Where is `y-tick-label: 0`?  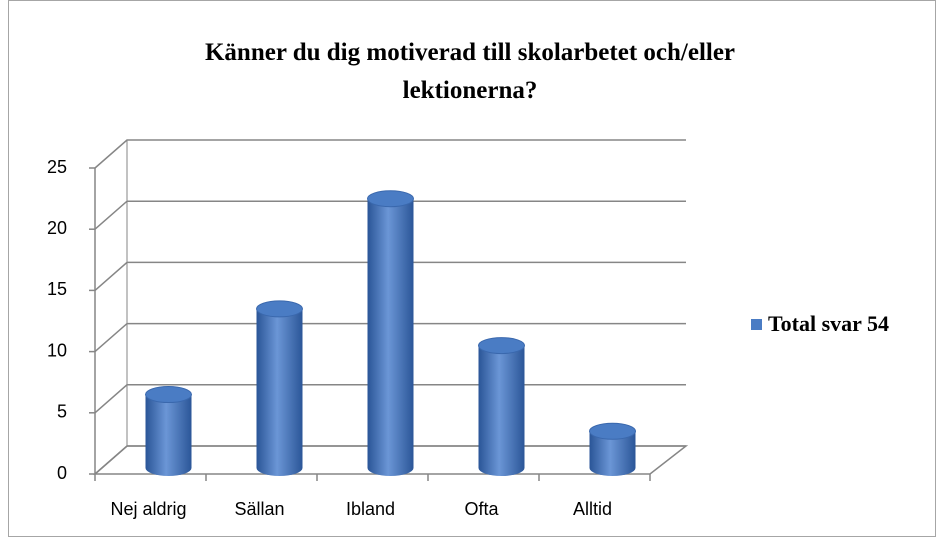
y-tick-label: 0 is located at coordinates (62, 473).